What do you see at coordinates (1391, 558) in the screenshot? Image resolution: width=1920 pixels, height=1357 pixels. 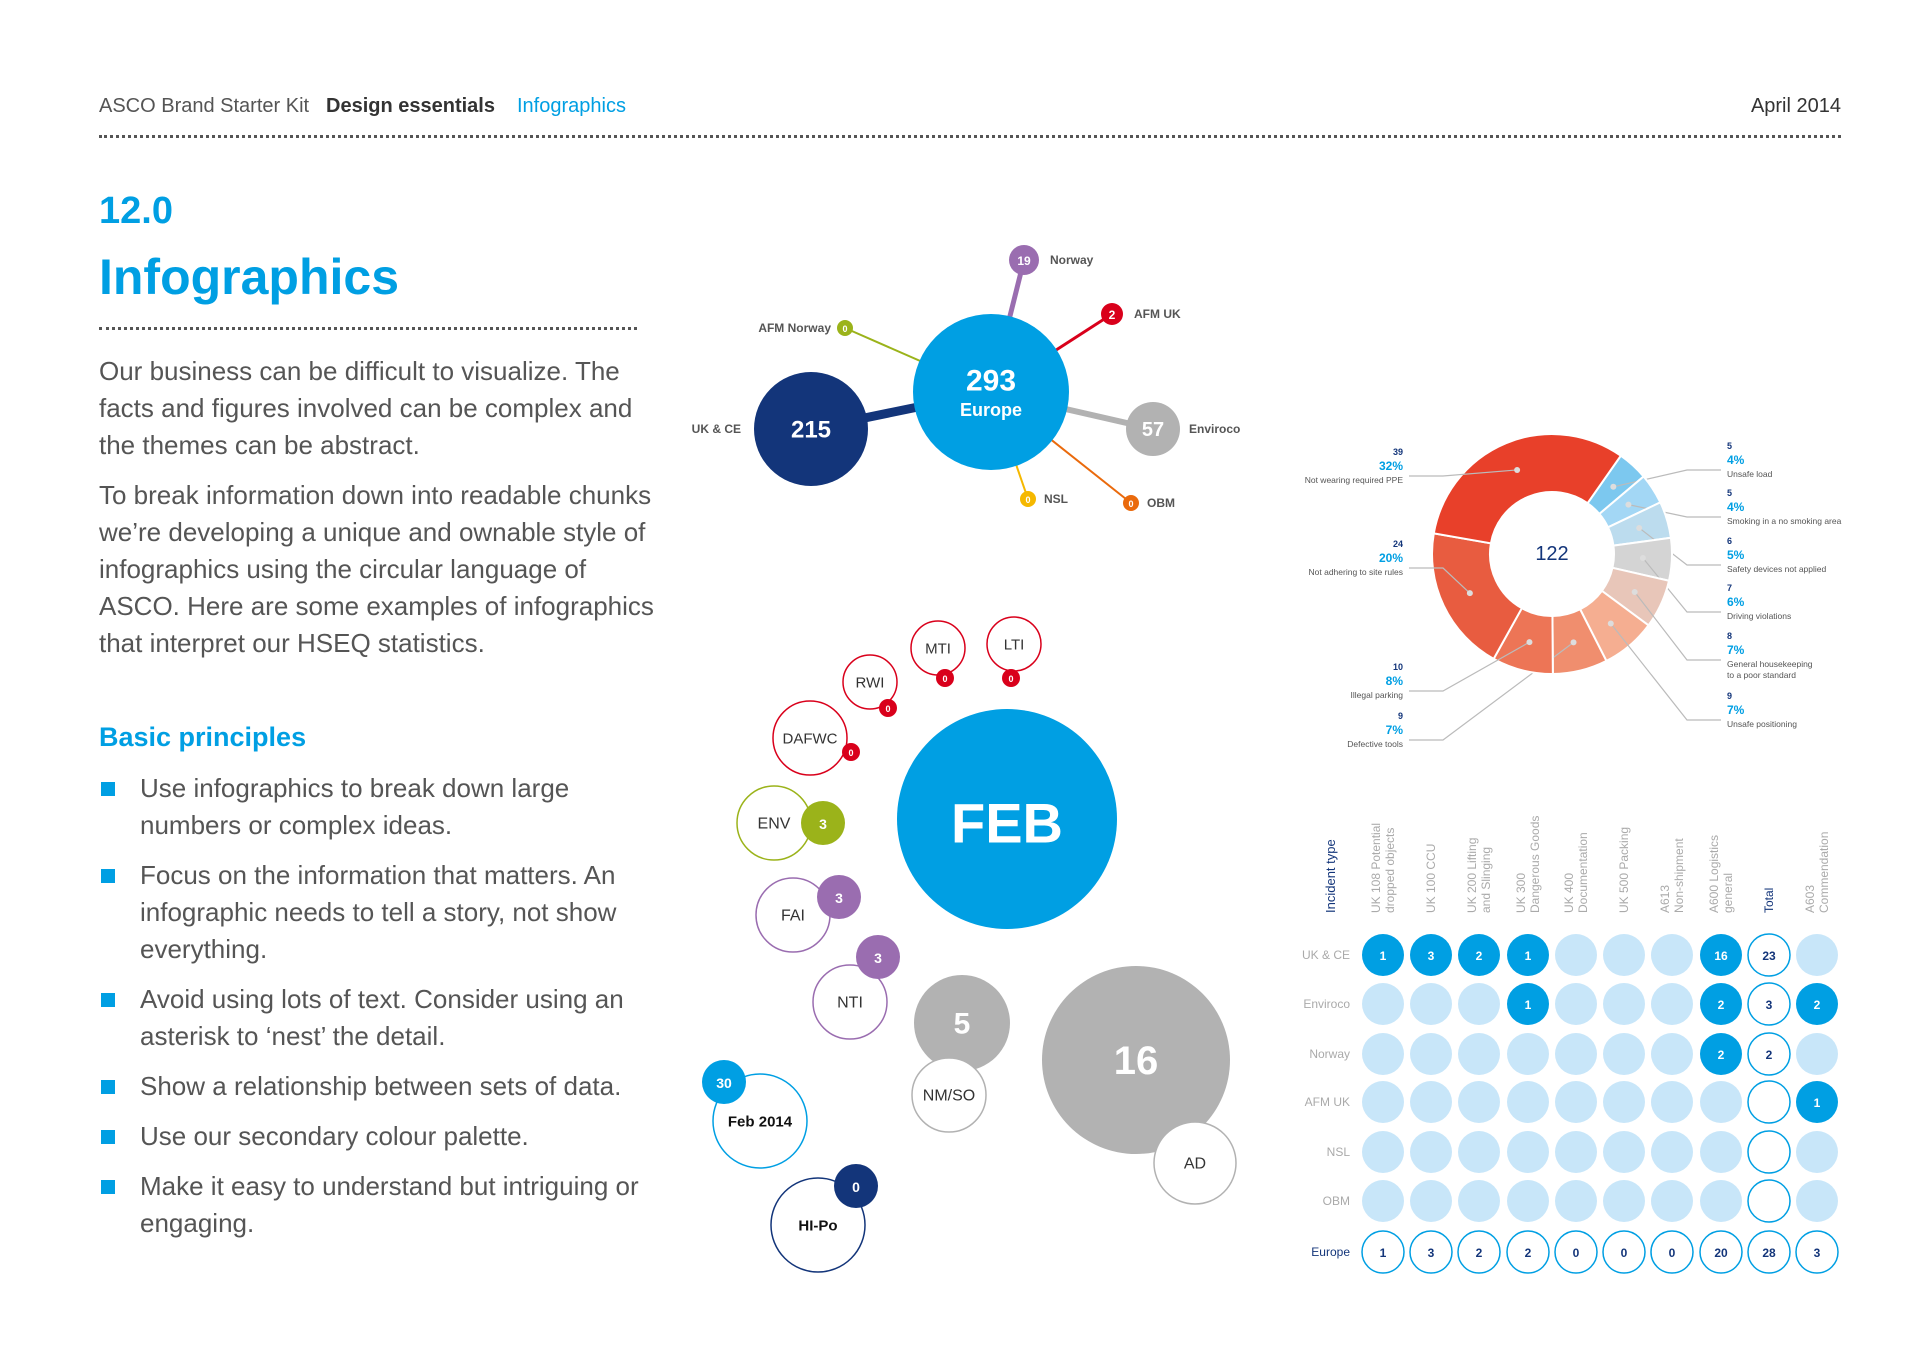 I see `slice-percent: 20%` at bounding box center [1391, 558].